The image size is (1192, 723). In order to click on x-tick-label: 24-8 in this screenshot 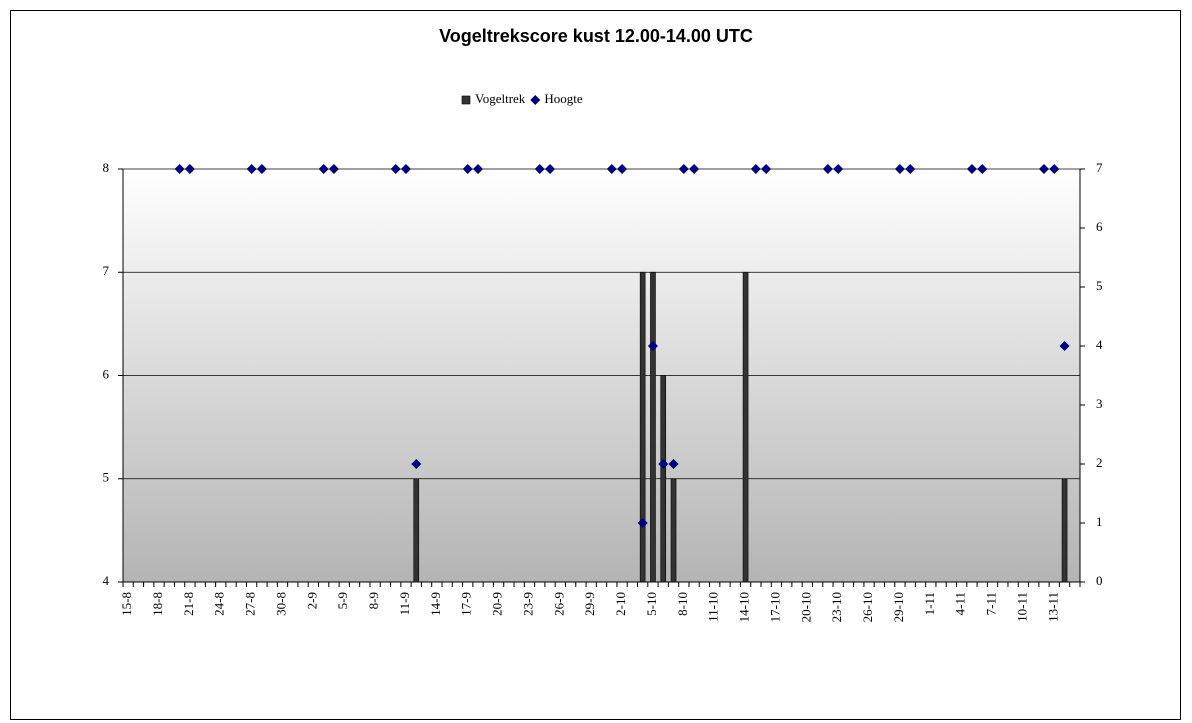, I will do `click(219, 604)`.